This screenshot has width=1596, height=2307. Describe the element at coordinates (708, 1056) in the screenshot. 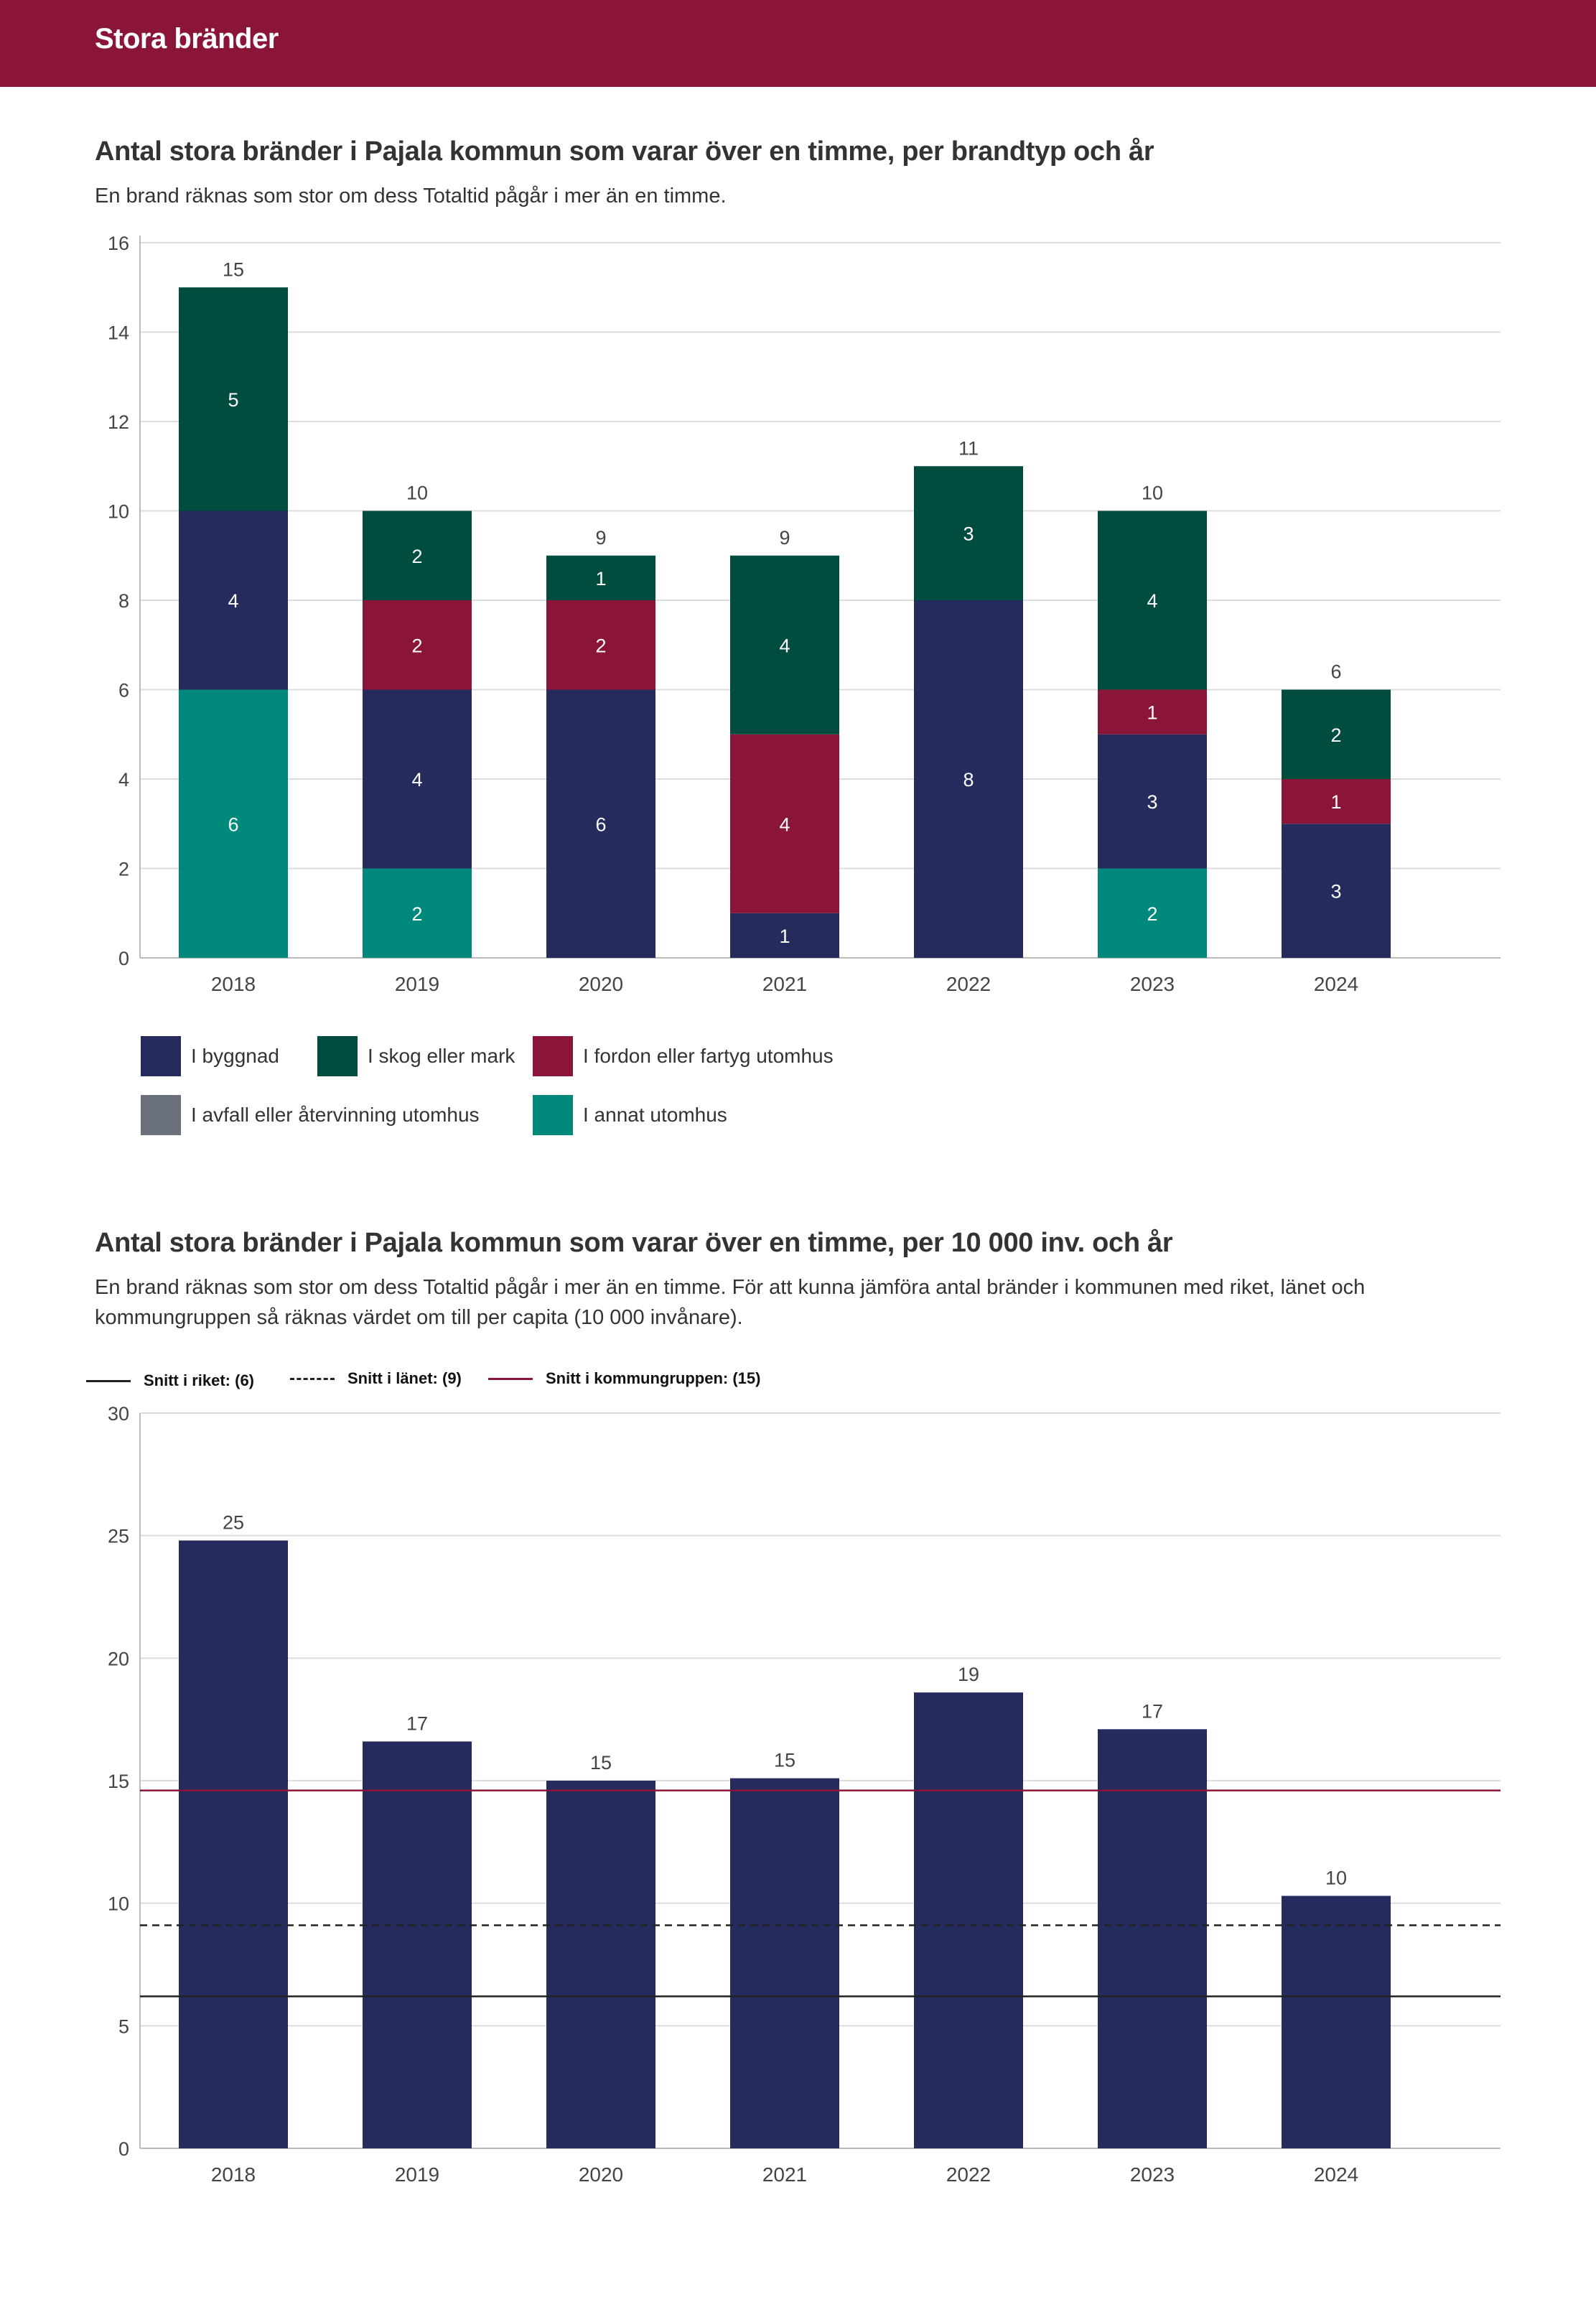

I see `legend-label: I fordon eller fartyg utomhus` at that location.